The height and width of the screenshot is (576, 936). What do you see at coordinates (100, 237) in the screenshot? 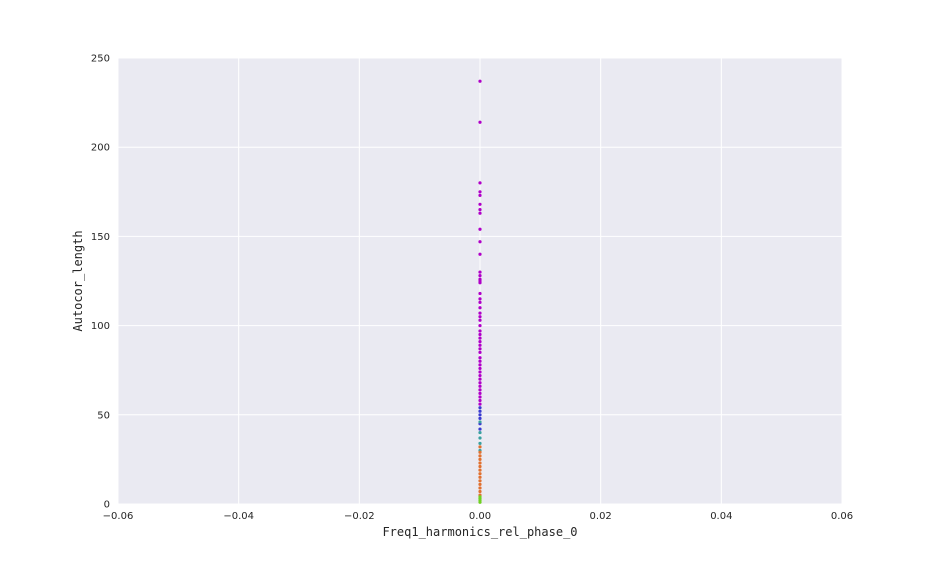
I see `y-tick-label: 150` at bounding box center [100, 237].